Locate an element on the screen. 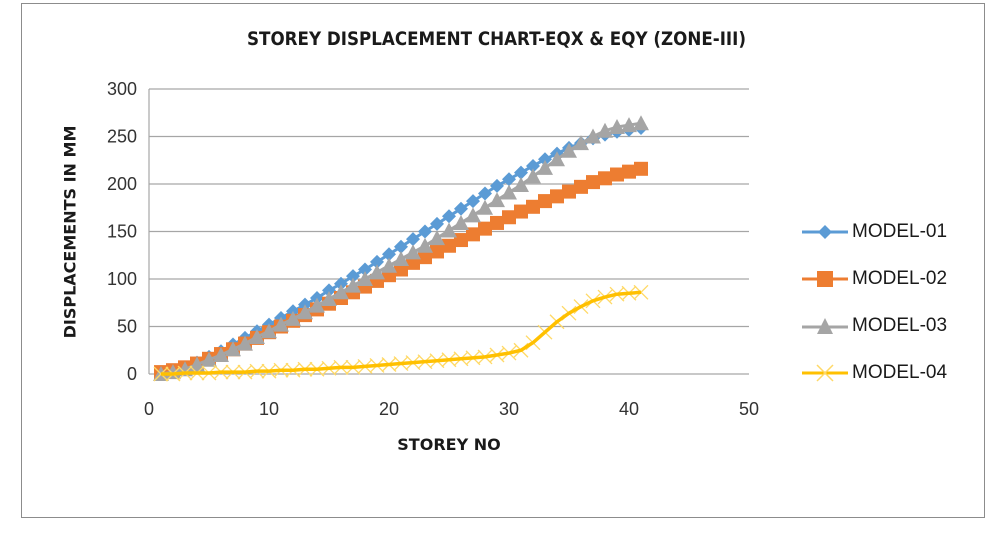 Image resolution: width=993 pixels, height=538 pixels. x-tick-label: 50 is located at coordinates (749, 409).